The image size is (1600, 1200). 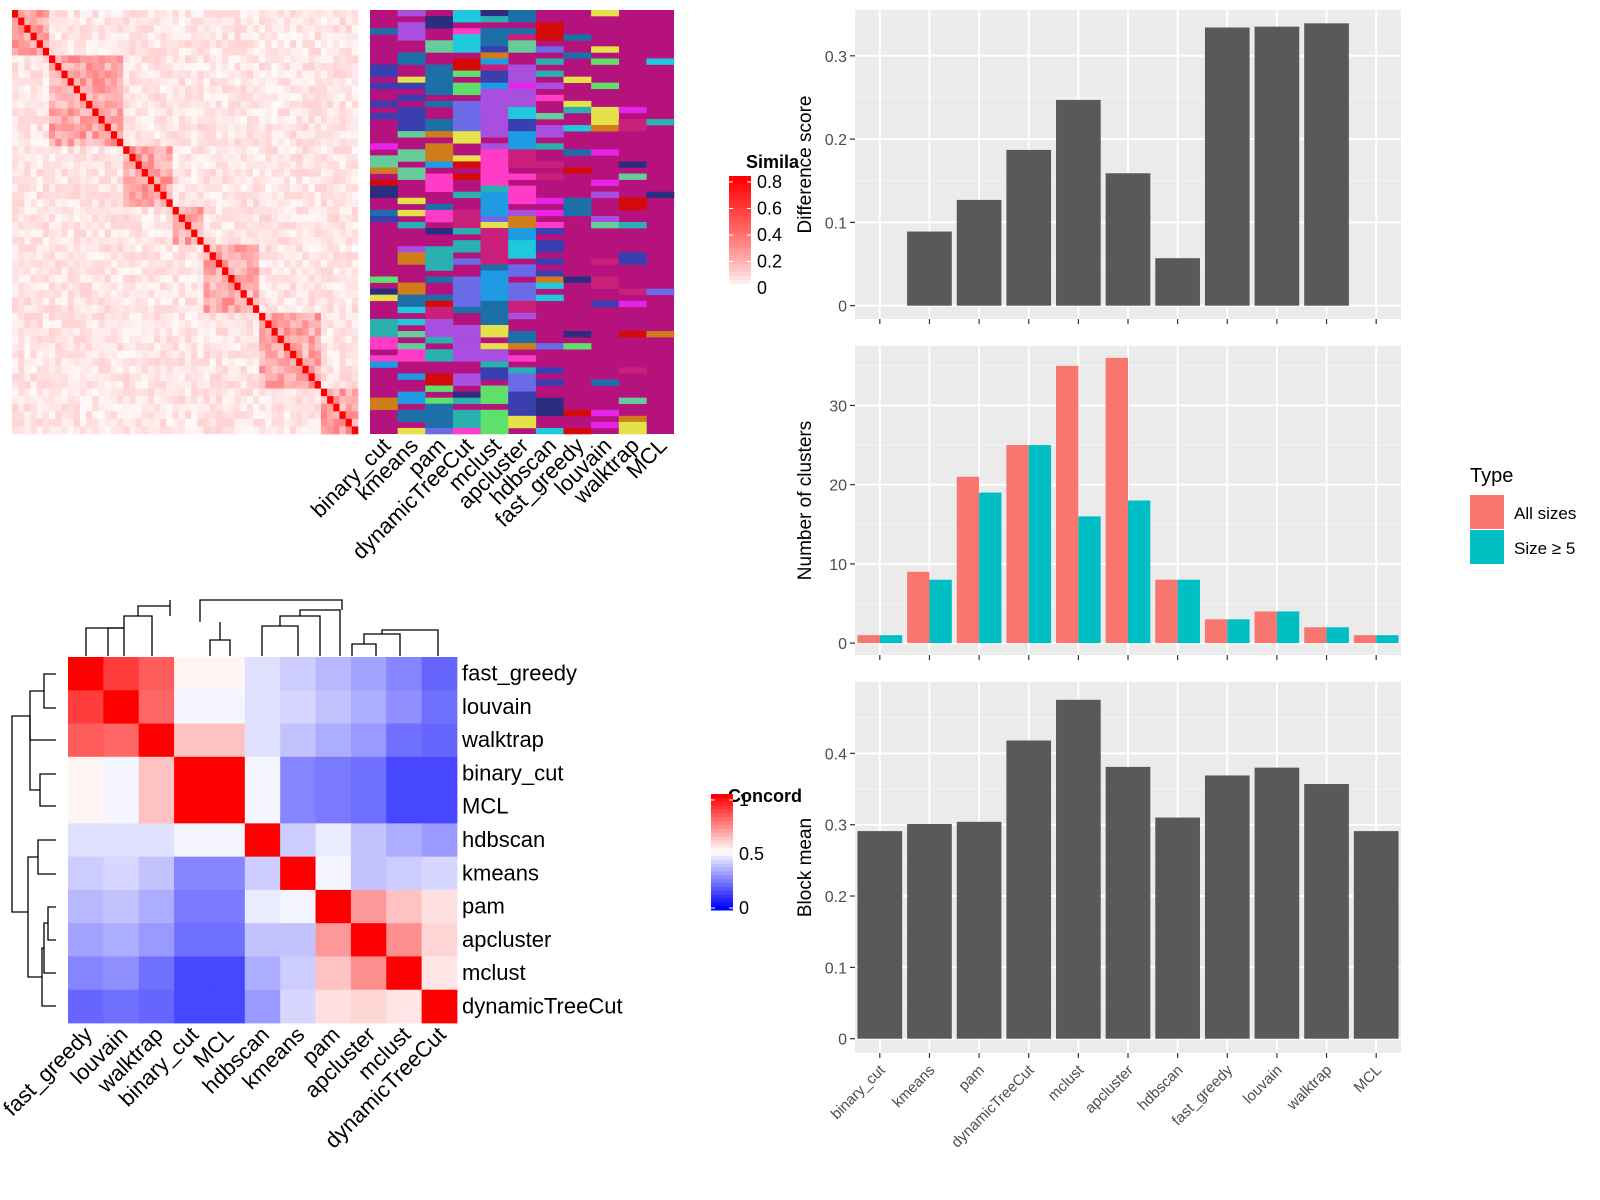 What do you see at coordinates (513, 773) in the screenshot?
I see `concordance-row-label: binary_cut` at bounding box center [513, 773].